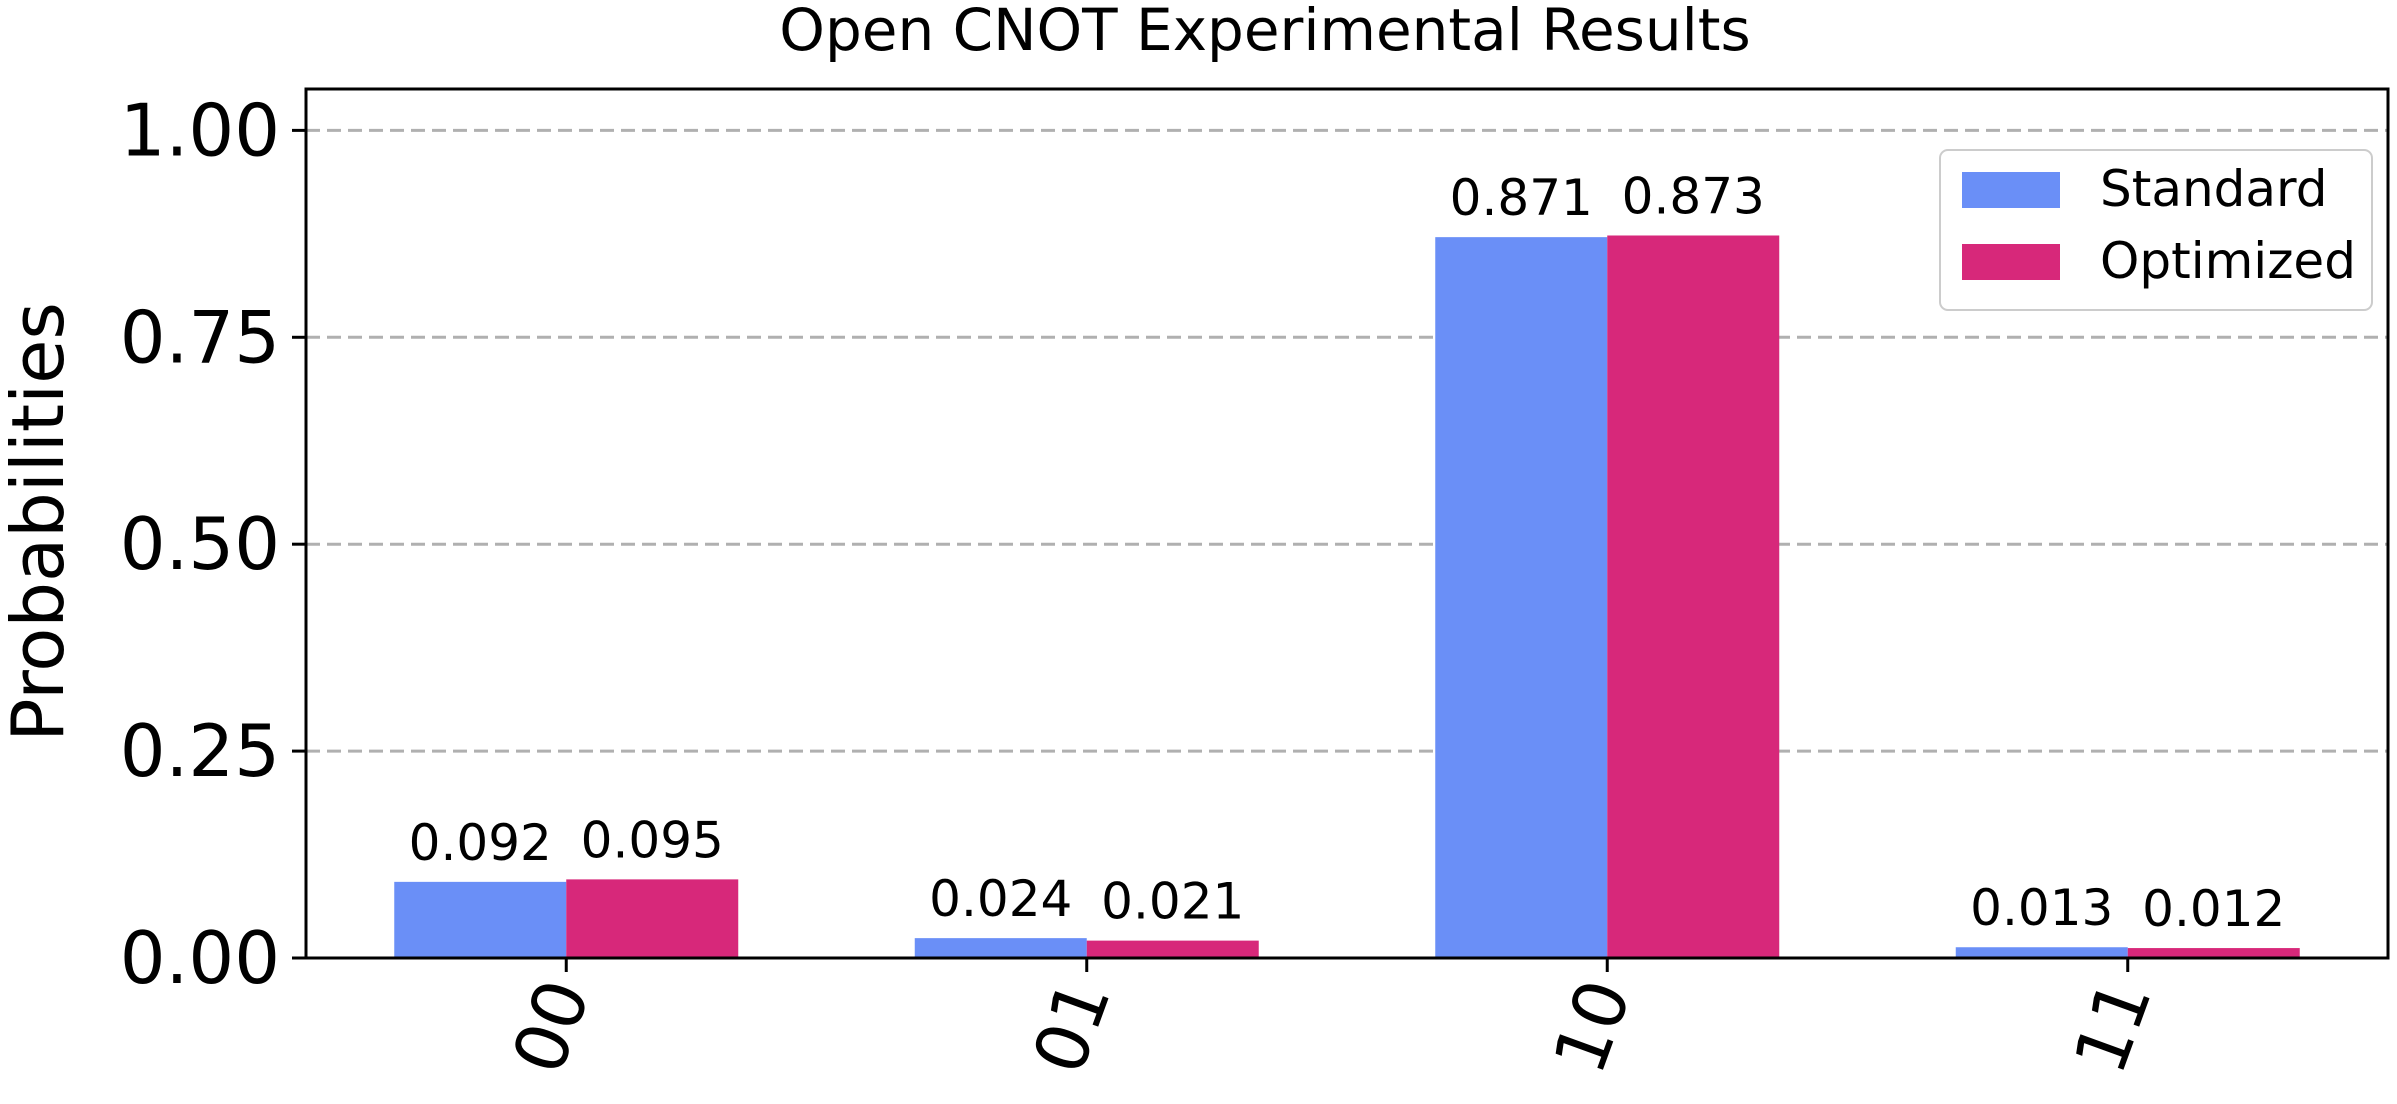 The height and width of the screenshot is (1104, 2397). What do you see at coordinates (2228, 261) in the screenshot?
I see `legend-label: Optimized` at bounding box center [2228, 261].